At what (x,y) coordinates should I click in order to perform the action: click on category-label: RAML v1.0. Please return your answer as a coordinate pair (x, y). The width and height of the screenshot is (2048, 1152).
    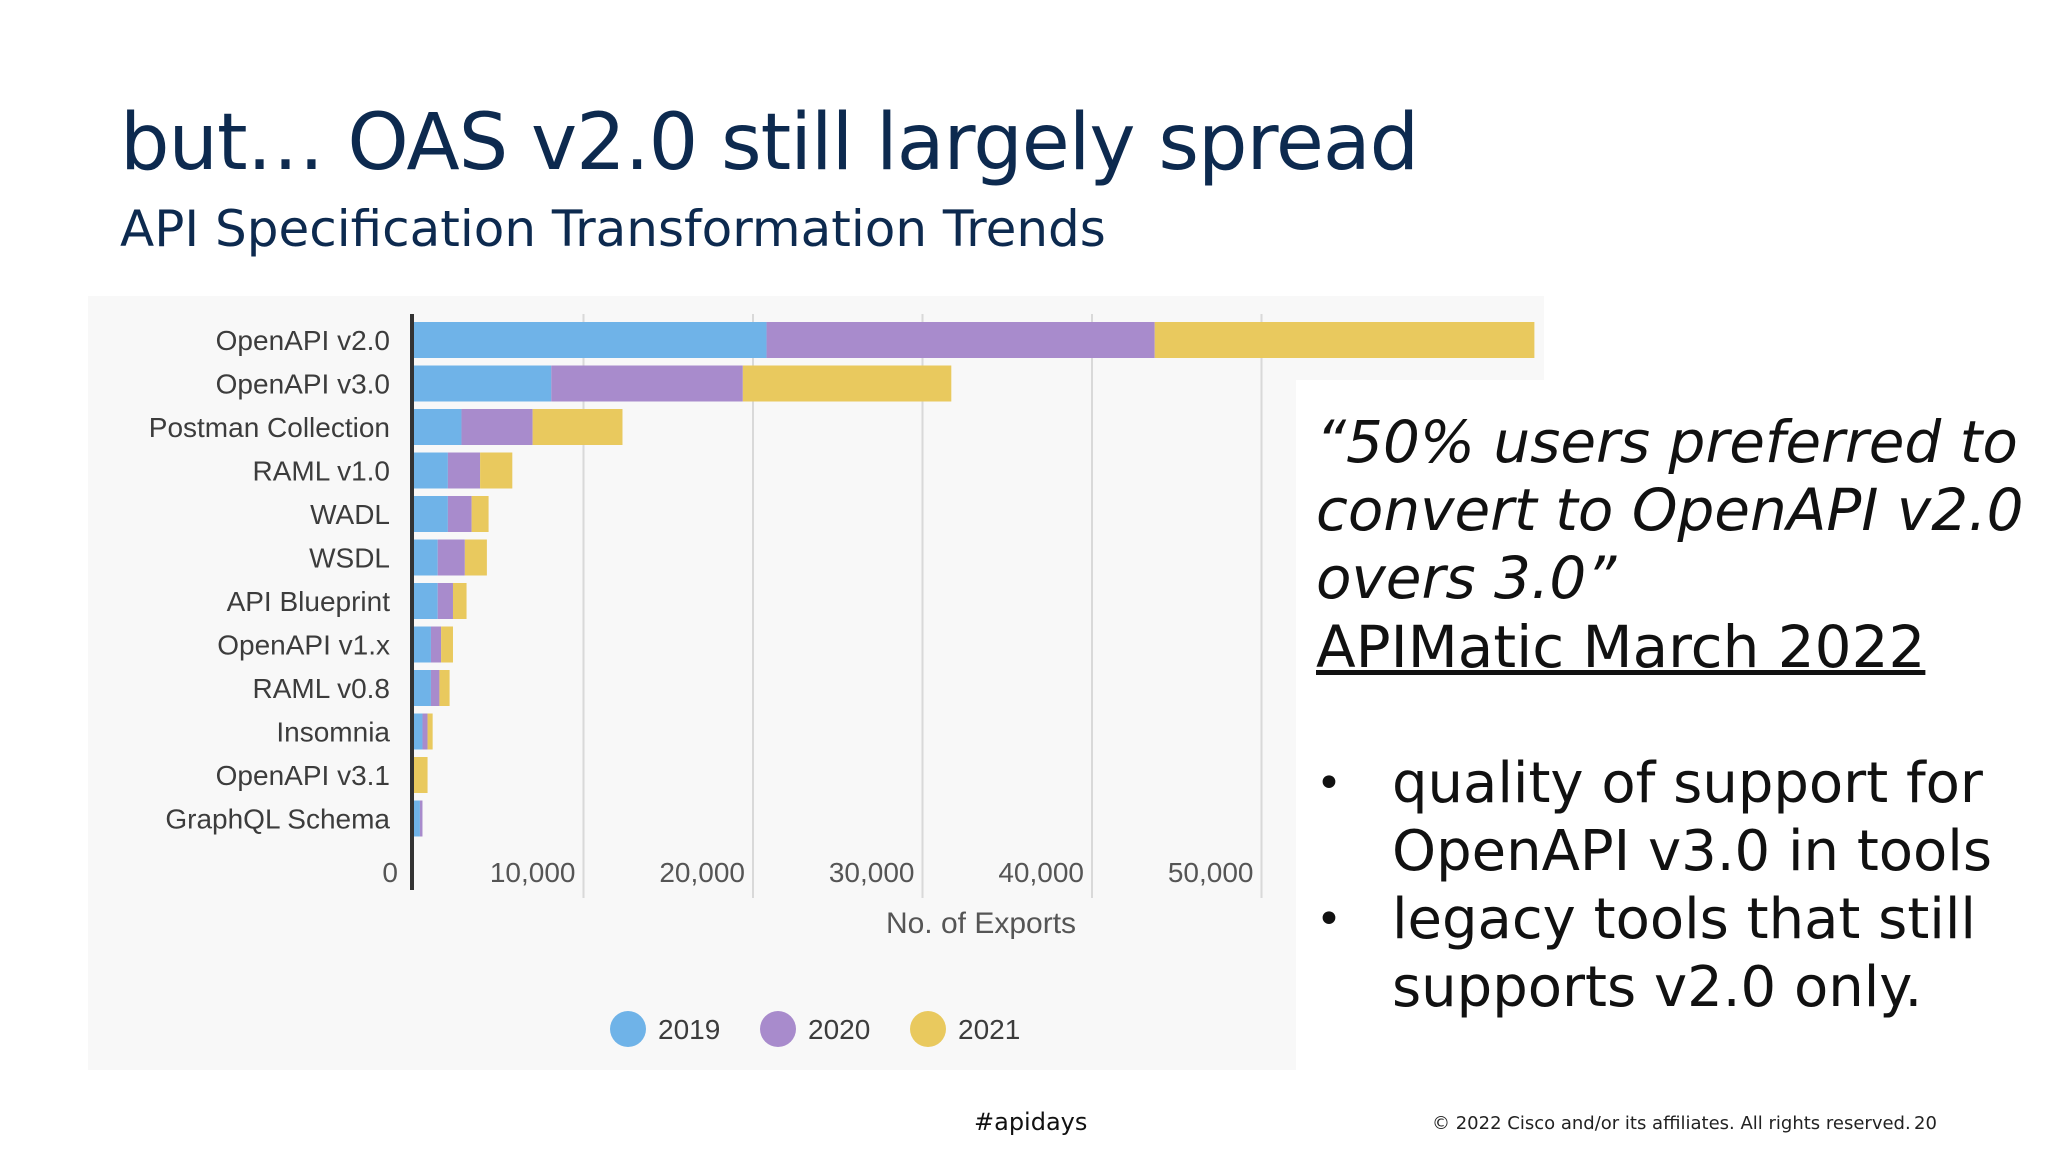
    Looking at the image, I should click on (321, 471).